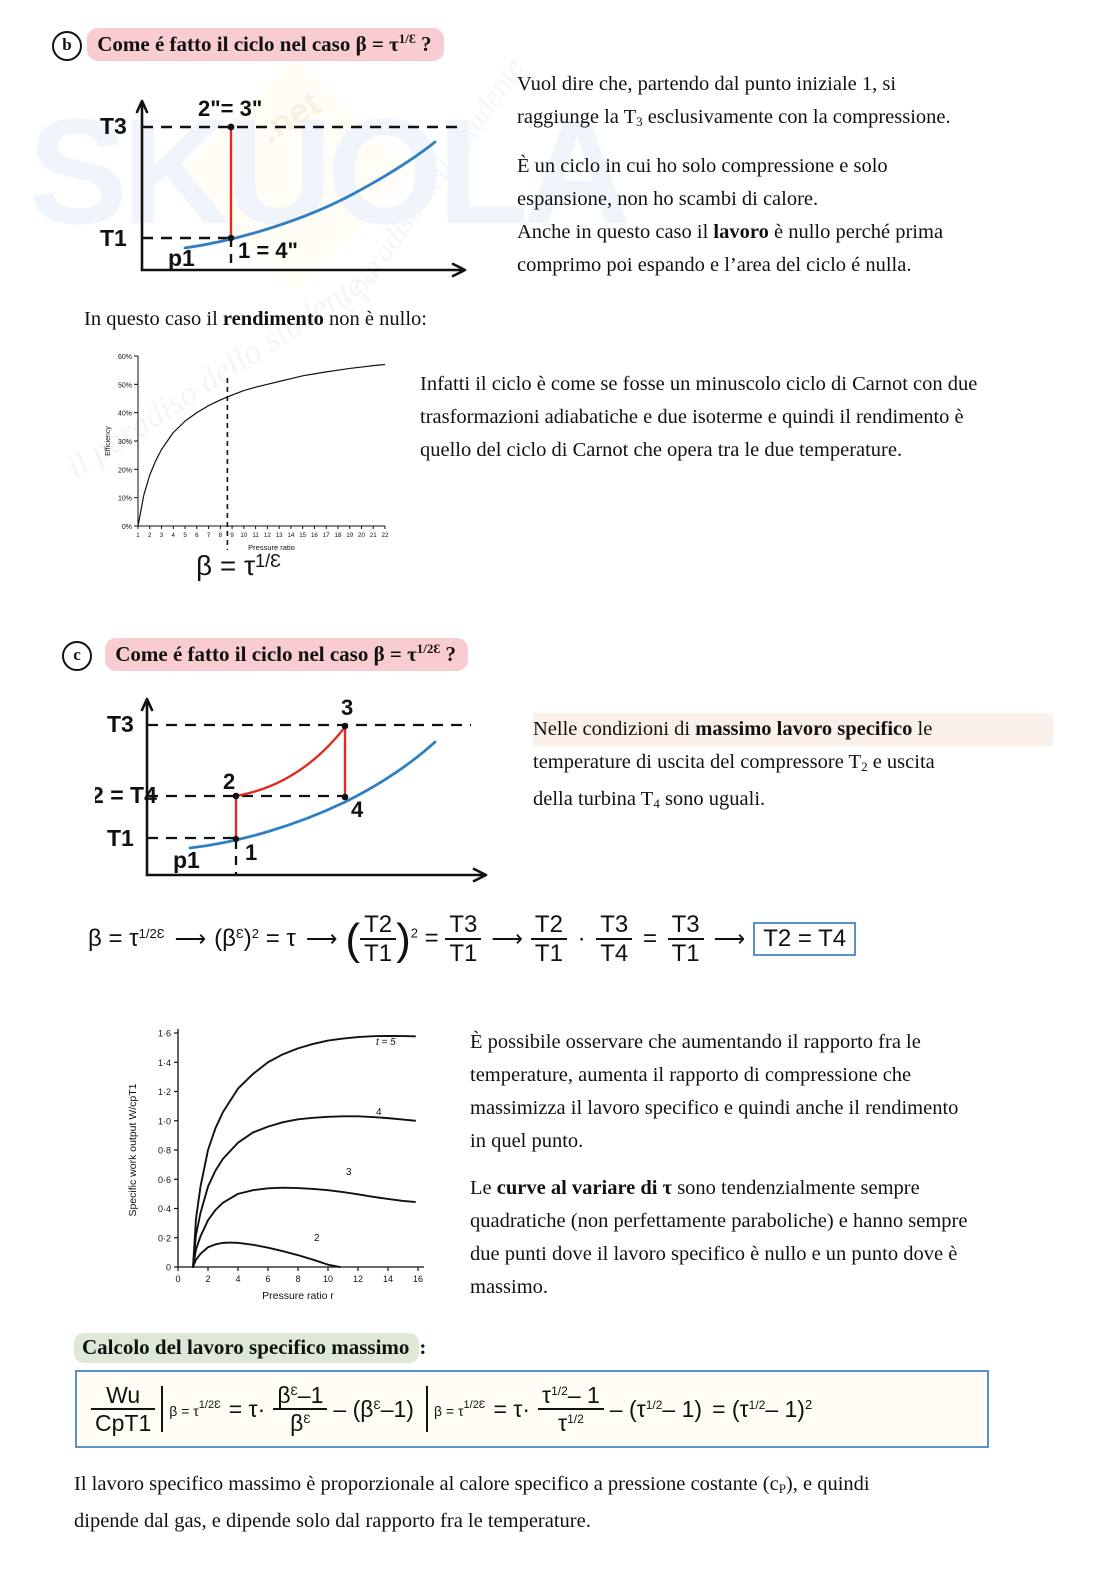  Describe the element at coordinates (300, 1409) in the screenshot. I see `fraction-beta: βƐ–1 βƐ` at that location.